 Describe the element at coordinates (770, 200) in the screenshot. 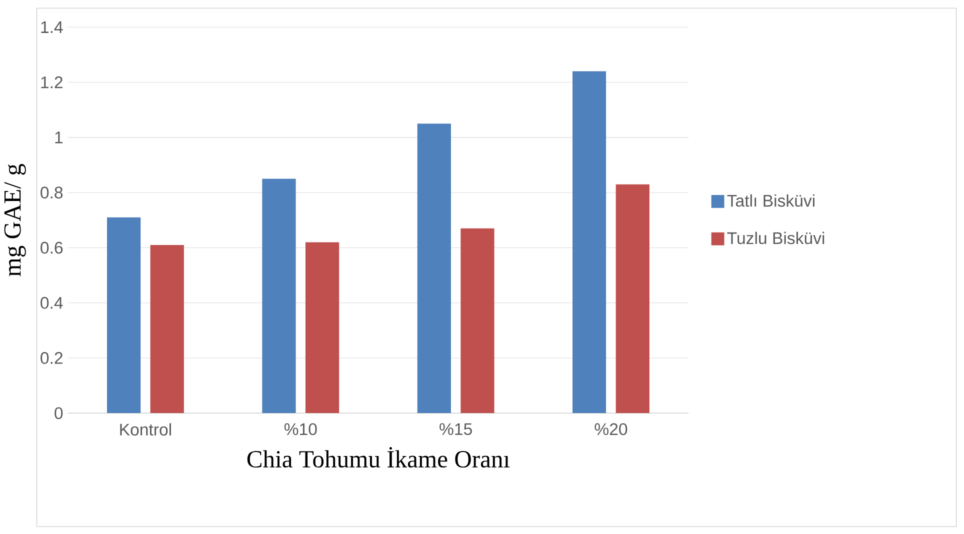

I see `legend-label: Tatlı Bisküvi` at that location.